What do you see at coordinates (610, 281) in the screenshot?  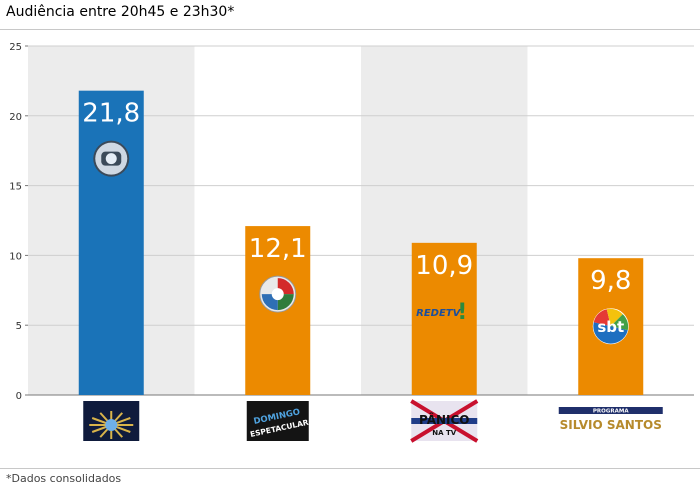 I see `bar-value-label: 9,8` at bounding box center [610, 281].